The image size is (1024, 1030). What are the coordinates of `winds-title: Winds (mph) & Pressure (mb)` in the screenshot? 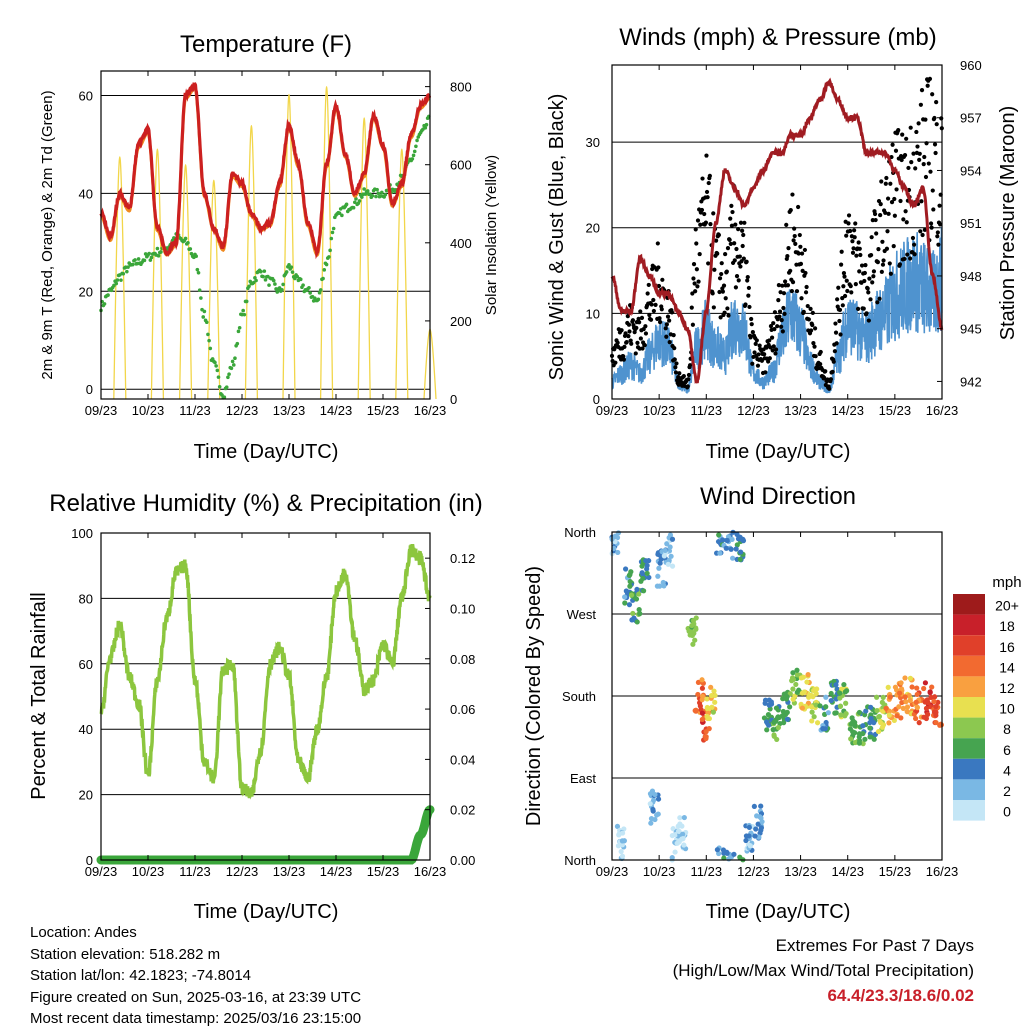 It's located at (777, 37).